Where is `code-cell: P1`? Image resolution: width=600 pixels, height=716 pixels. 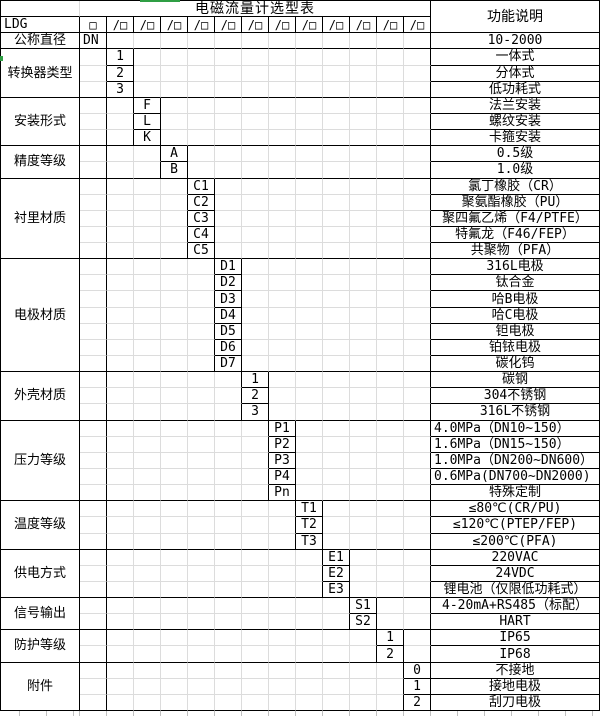 code-cell: P1 is located at coordinates (282, 428).